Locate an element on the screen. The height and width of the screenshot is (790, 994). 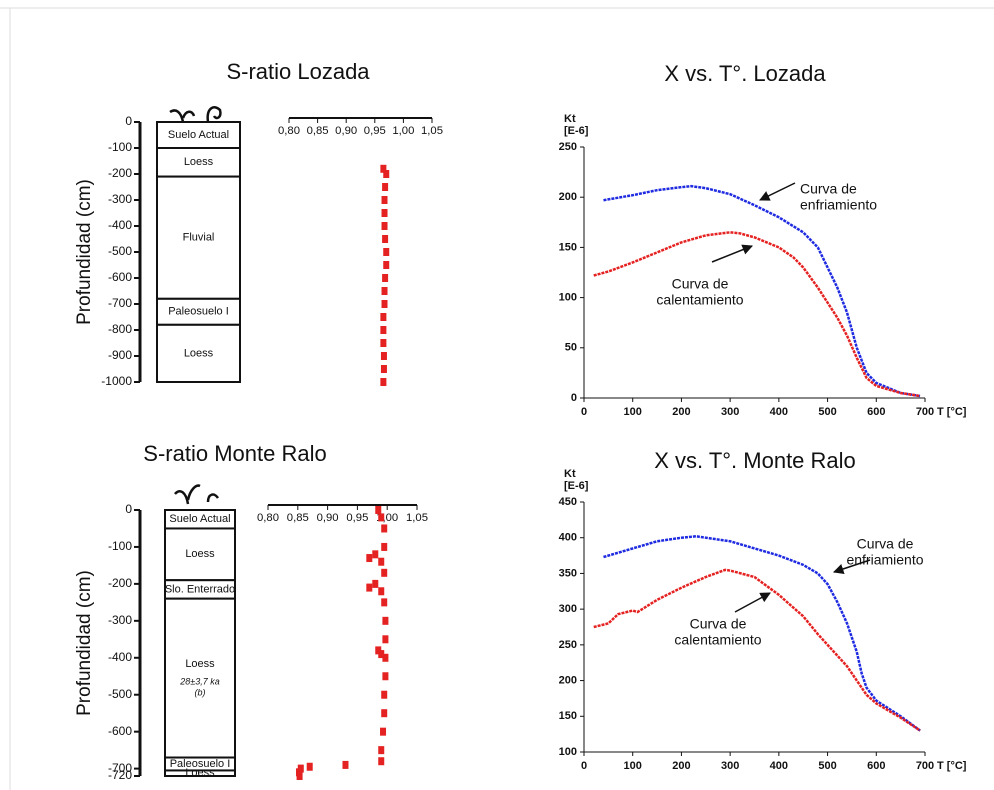
y-tick-label: 350 is located at coordinates (568, 573).